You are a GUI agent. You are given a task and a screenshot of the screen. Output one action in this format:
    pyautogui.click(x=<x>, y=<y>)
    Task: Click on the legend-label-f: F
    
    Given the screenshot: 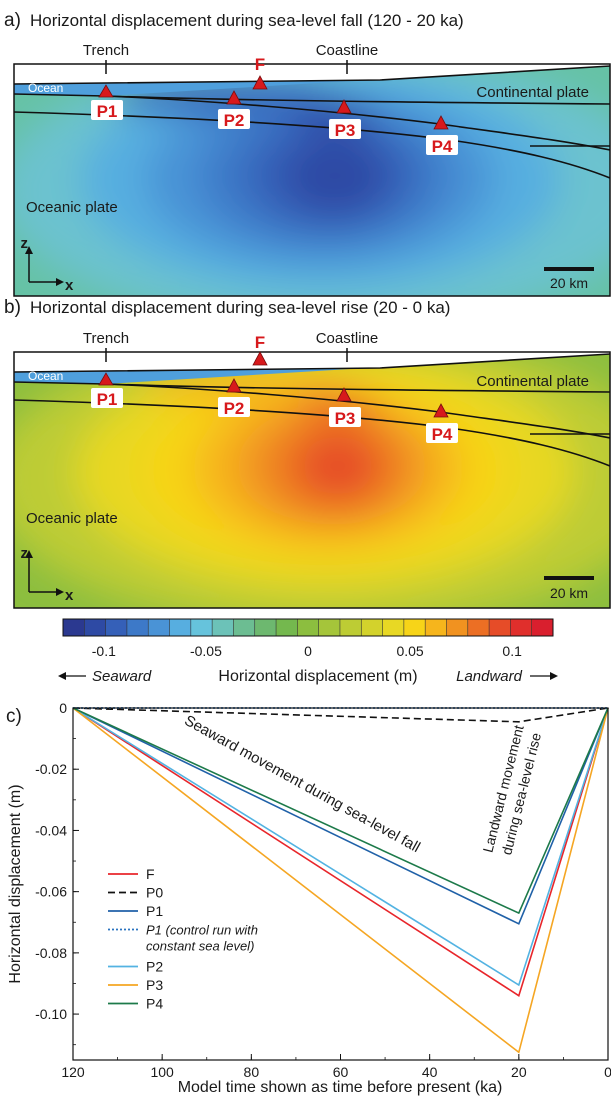 What is the action you would take?
    pyautogui.click(x=150, y=874)
    